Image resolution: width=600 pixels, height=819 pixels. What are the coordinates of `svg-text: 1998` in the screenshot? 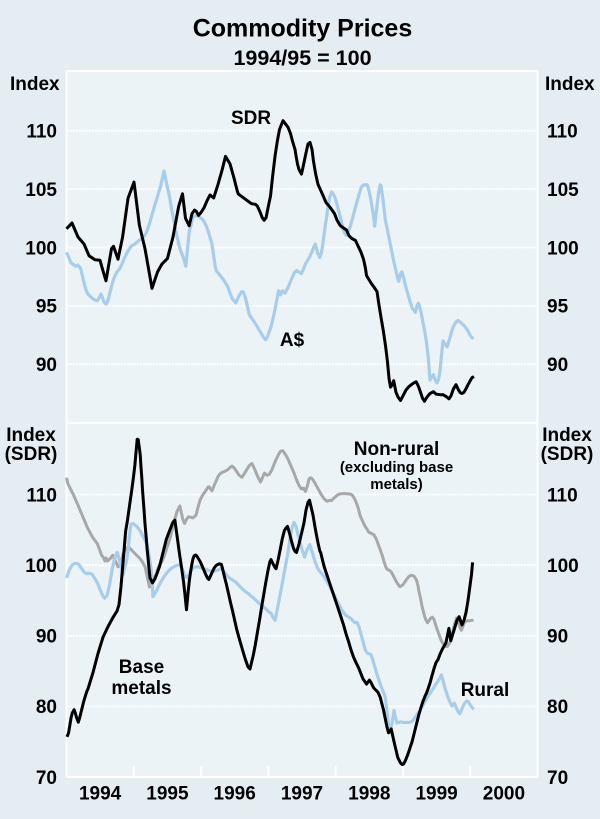 It's located at (369, 794).